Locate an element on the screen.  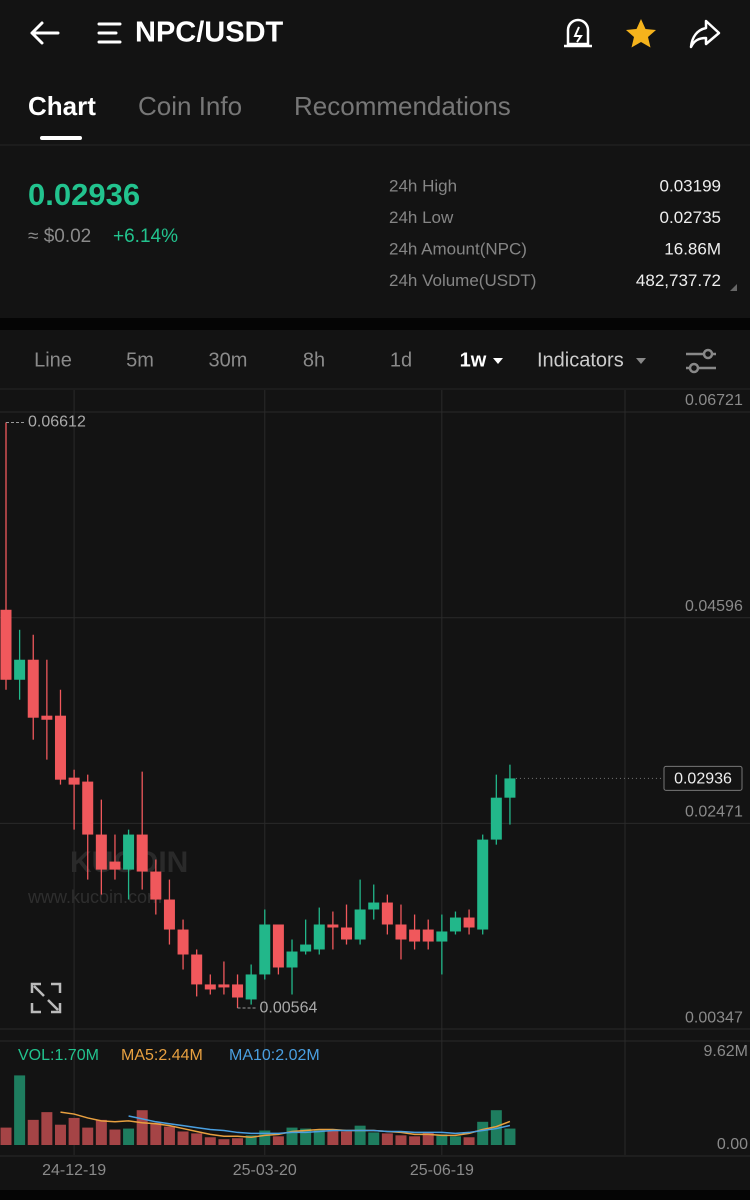
y-tick-label: 0.02471 is located at coordinates (714, 812).